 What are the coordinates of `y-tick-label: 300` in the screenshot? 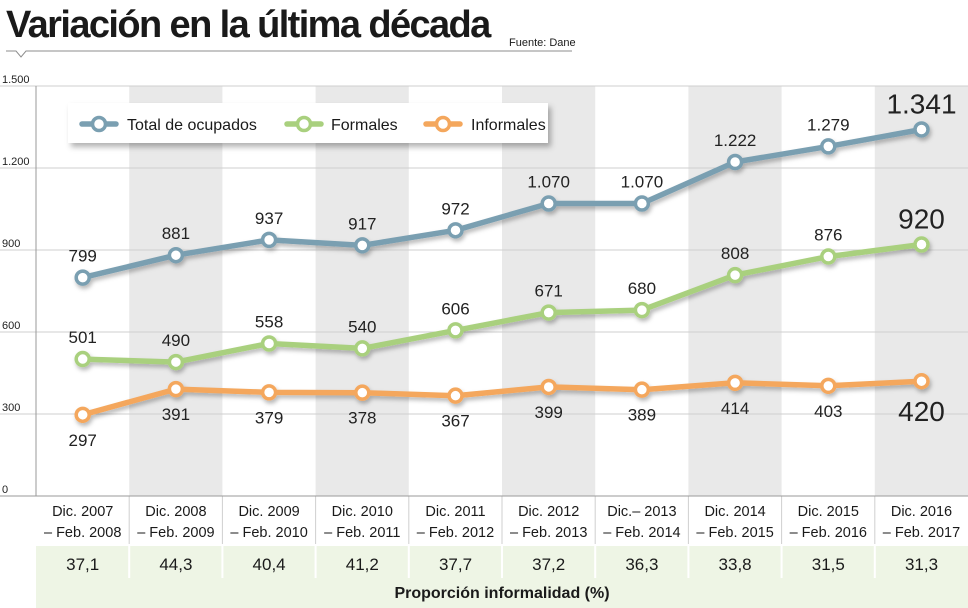 It's located at (11, 408).